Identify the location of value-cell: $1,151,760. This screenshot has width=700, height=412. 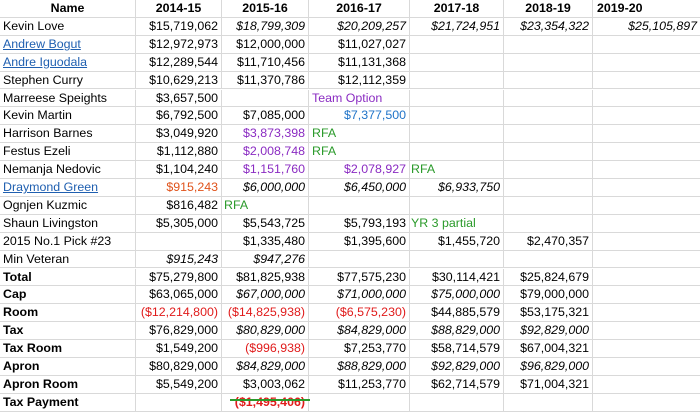
(265, 170).